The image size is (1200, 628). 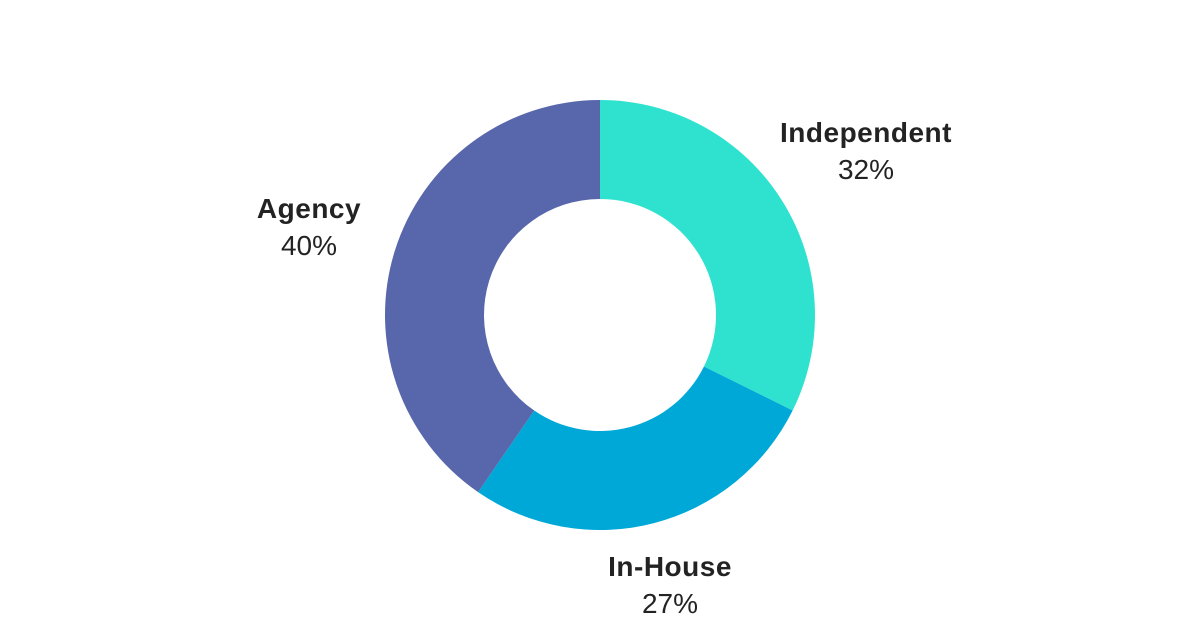 What do you see at coordinates (866, 132) in the screenshot?
I see `slice-name-independent: Independent` at bounding box center [866, 132].